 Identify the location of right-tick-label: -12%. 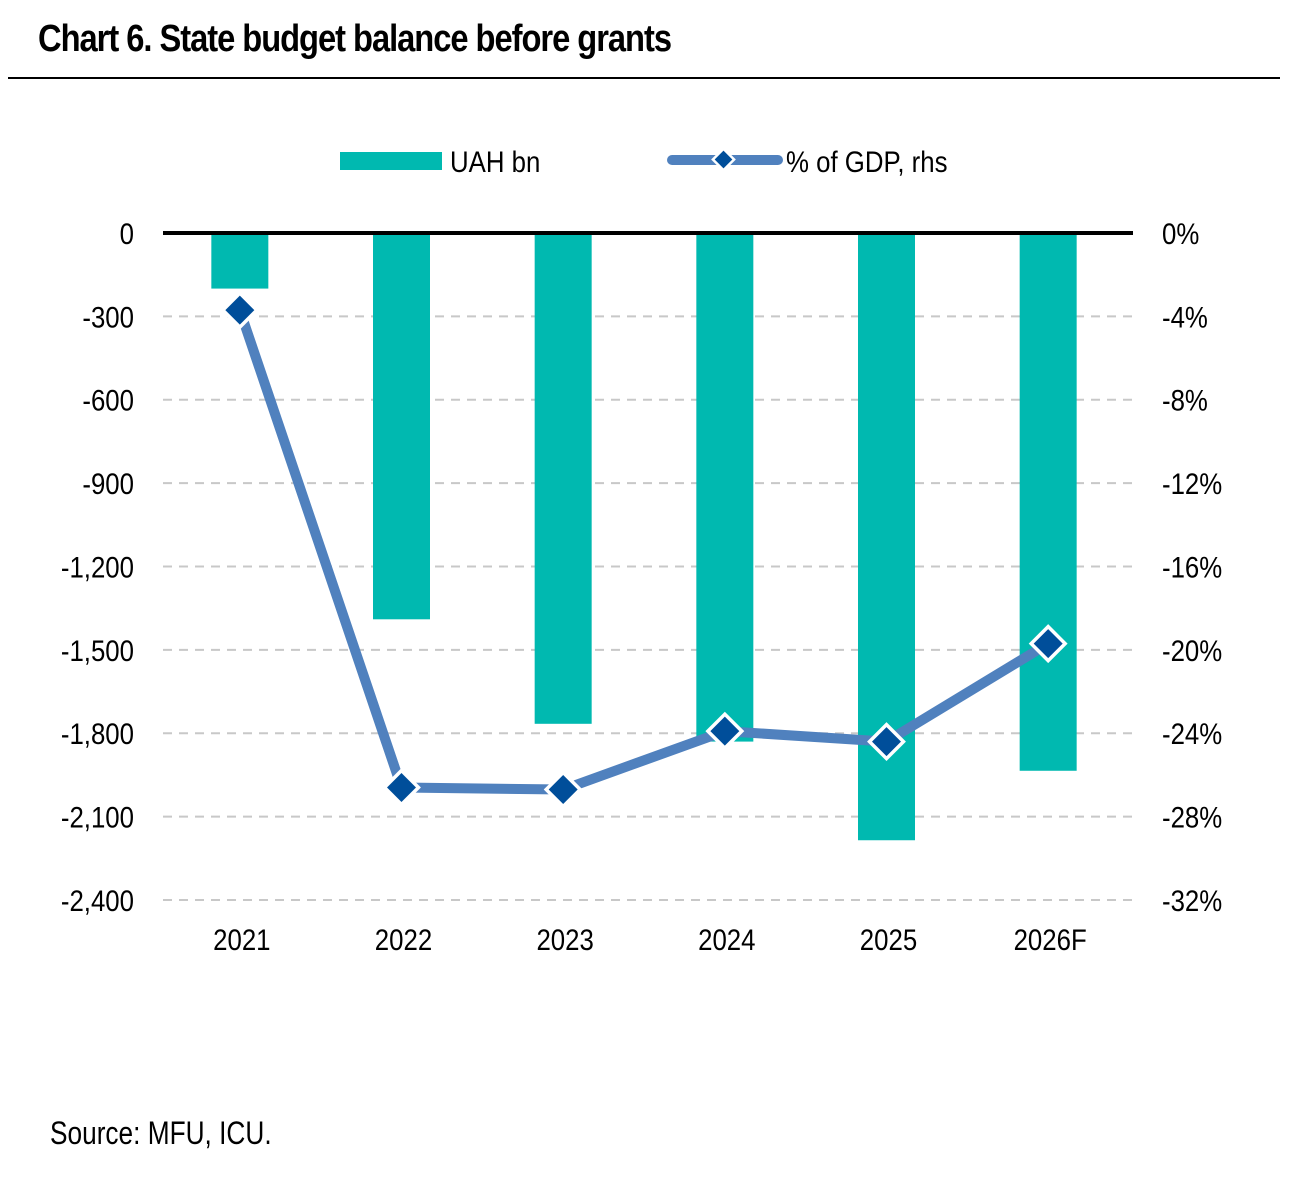
(1192, 483).